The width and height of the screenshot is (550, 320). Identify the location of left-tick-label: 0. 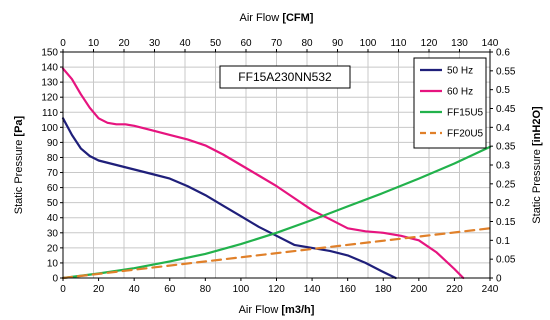
(55, 279).